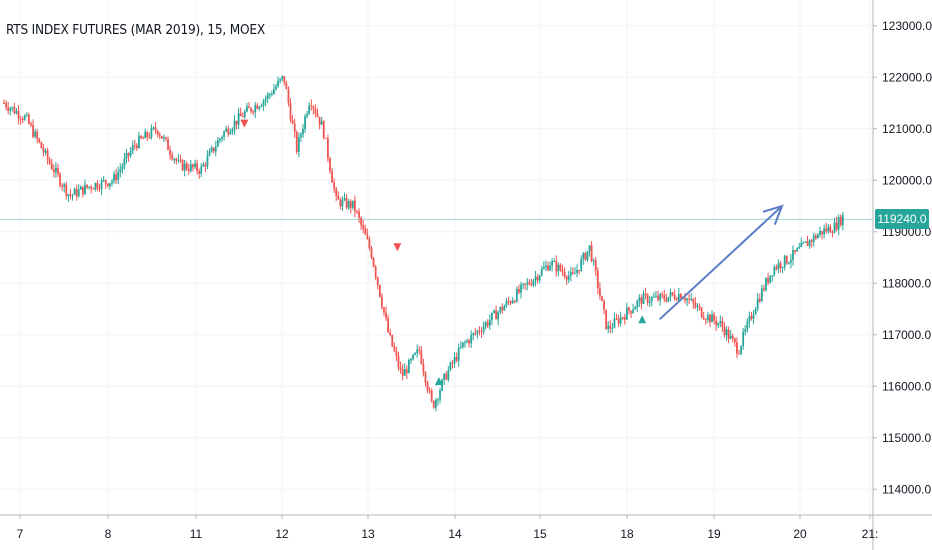 The width and height of the screenshot is (932, 550). What do you see at coordinates (906, 335) in the screenshot?
I see `y-tick-label: 117000.0` at bounding box center [906, 335].